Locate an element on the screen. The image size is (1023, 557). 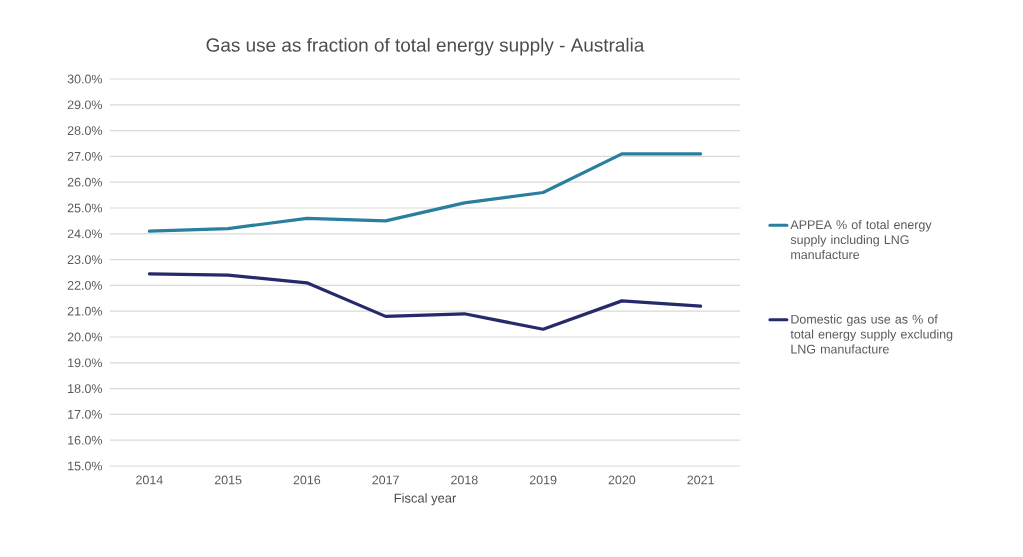
y-tick-label: 15.0% is located at coordinates (85, 466).